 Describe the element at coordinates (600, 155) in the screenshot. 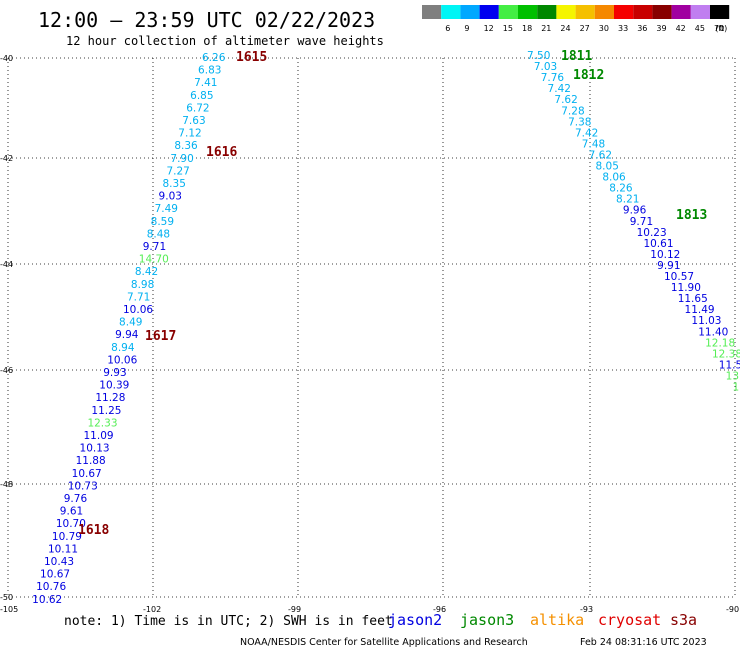

I see `swh-observation: 7.62` at that location.